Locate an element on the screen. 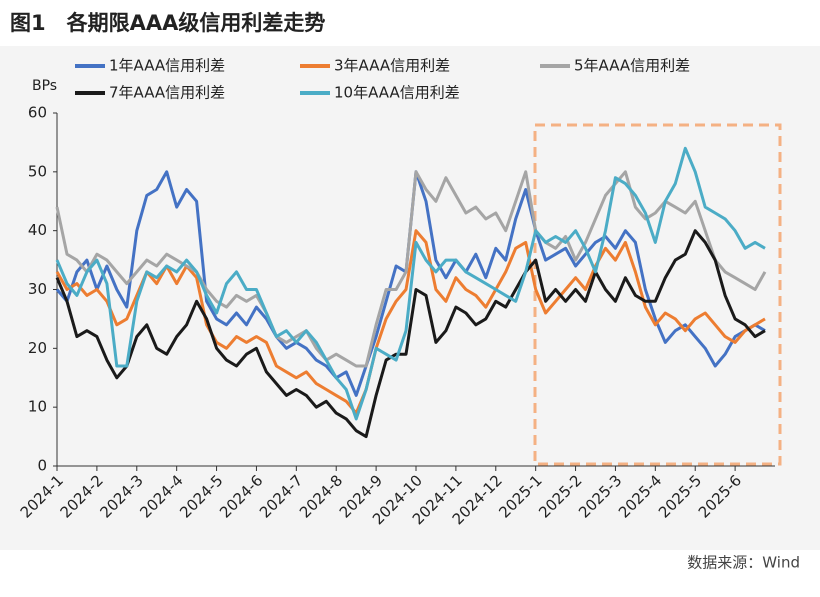  legend-label: 10年AAA信用利差 is located at coordinates (397, 93).